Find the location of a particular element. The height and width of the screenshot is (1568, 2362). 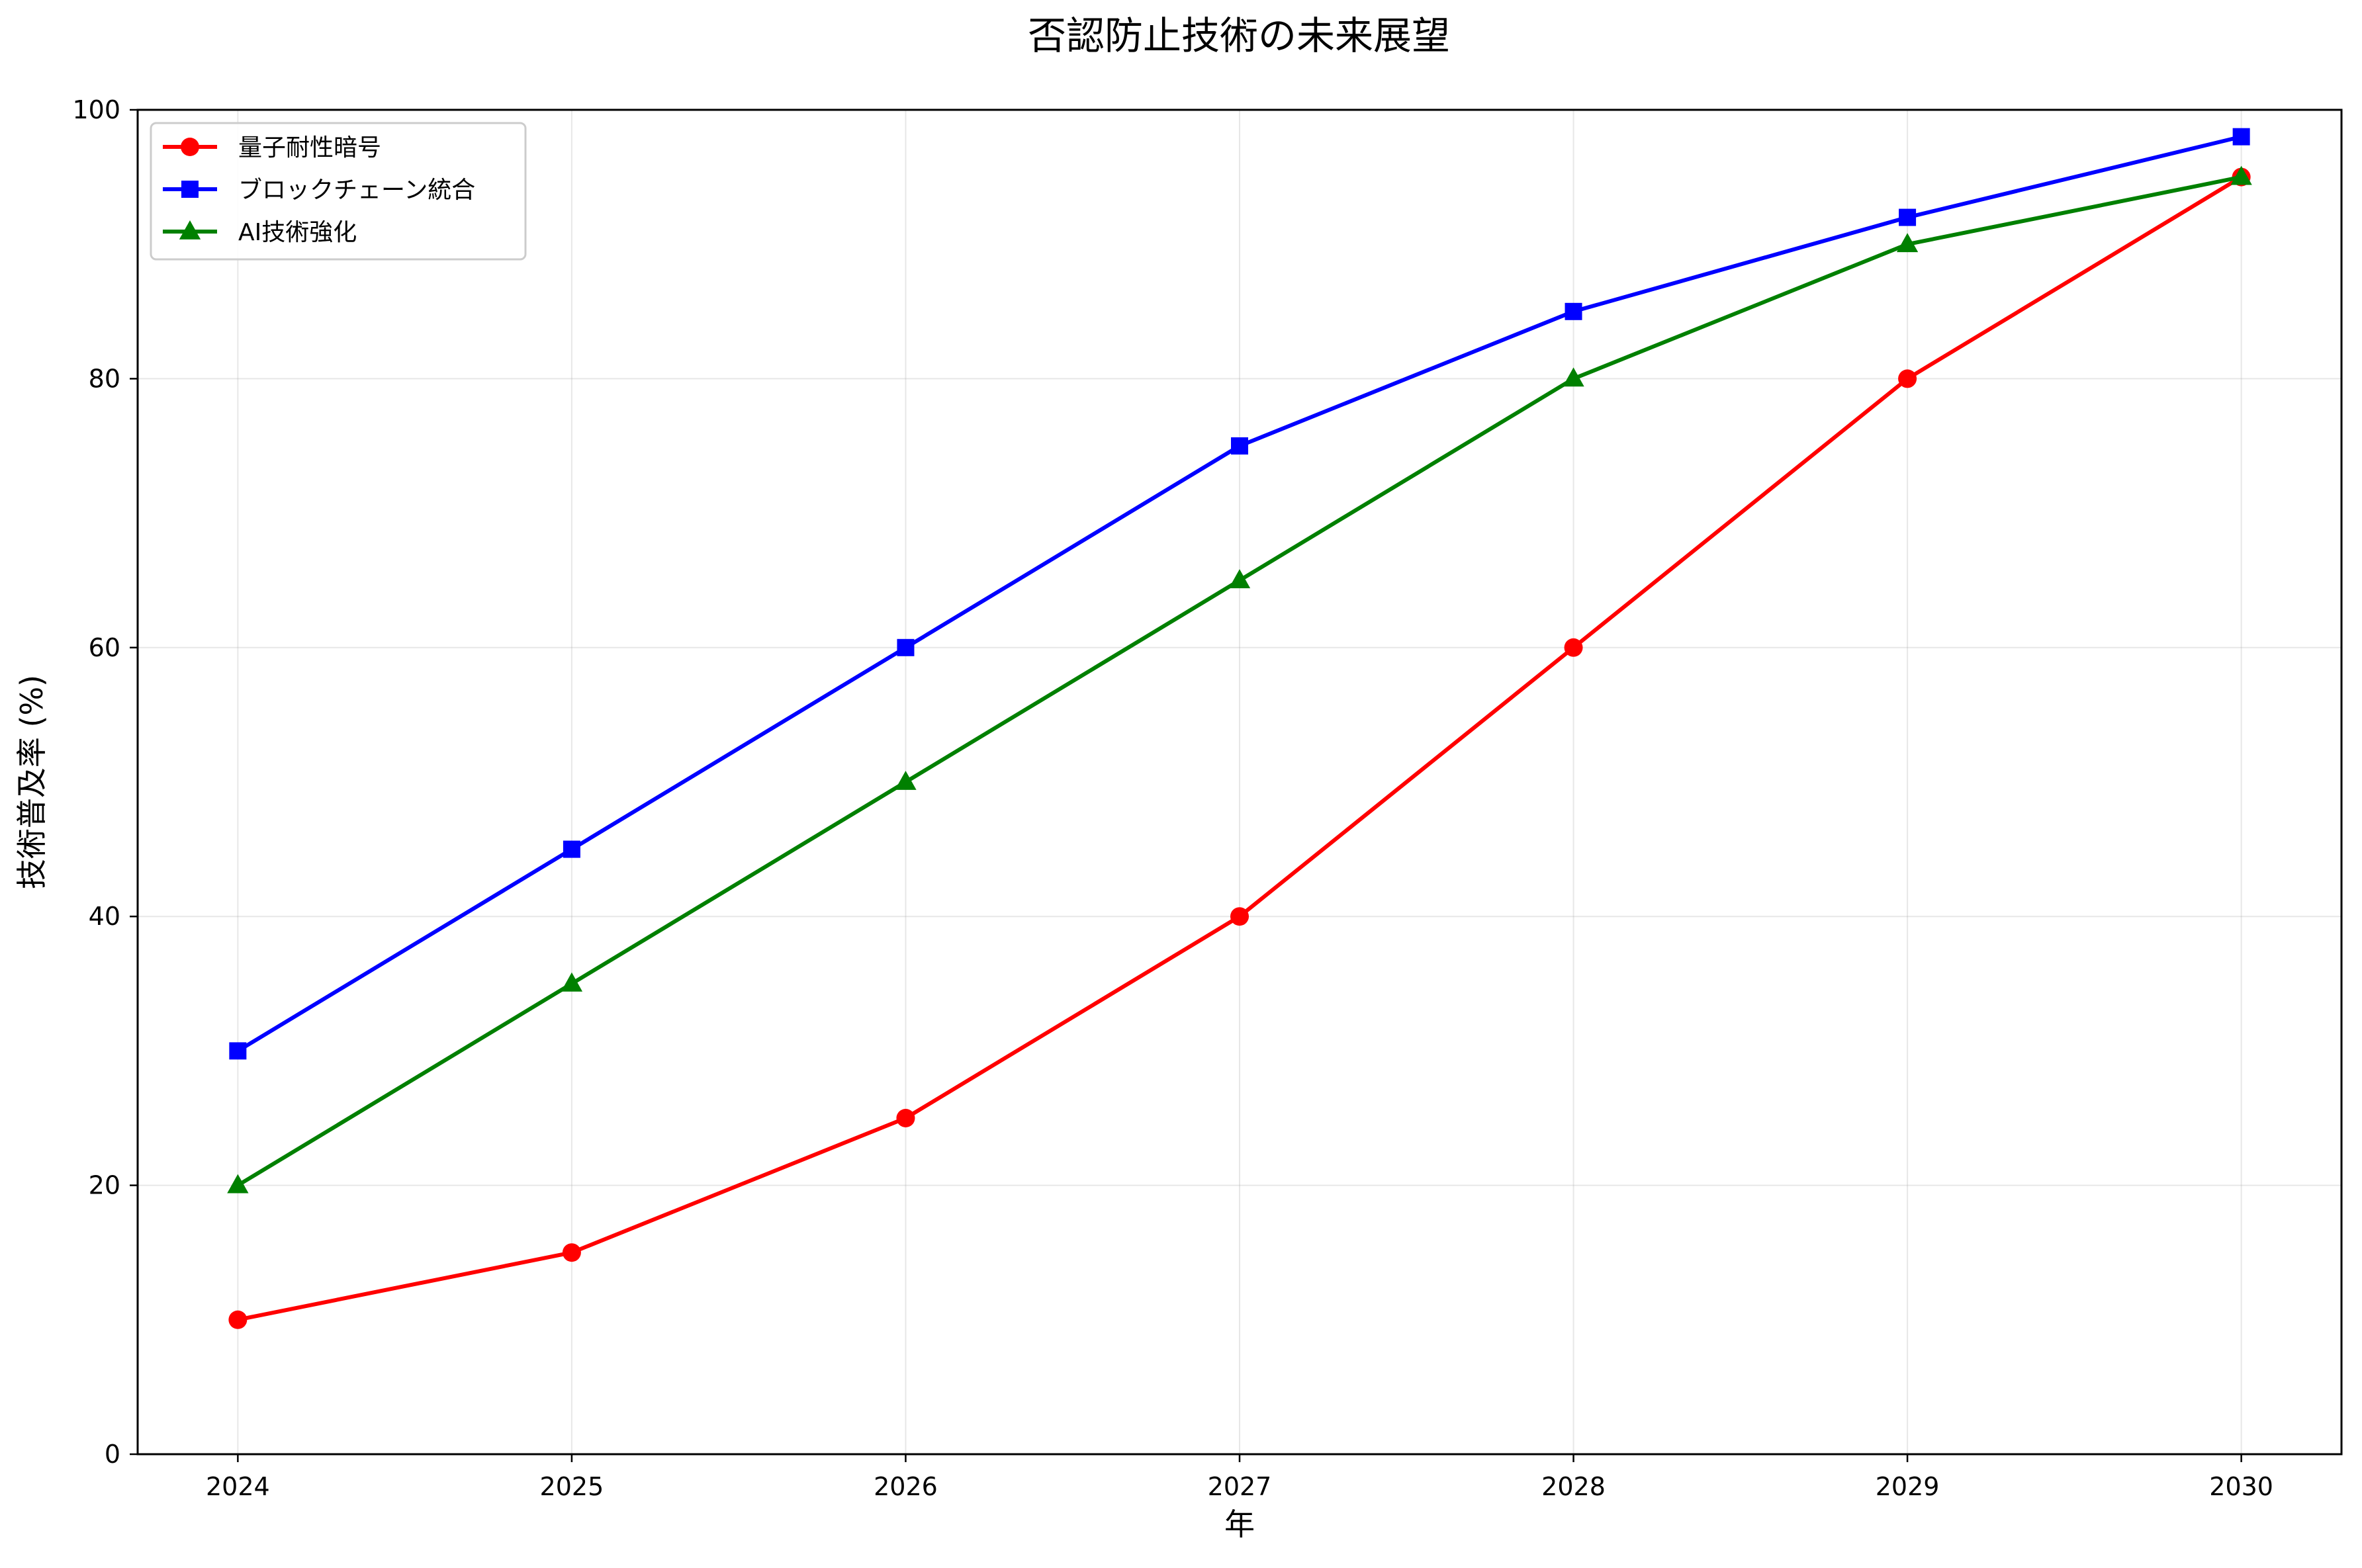

x-tick-label: 2027 is located at coordinates (1240, 1486).